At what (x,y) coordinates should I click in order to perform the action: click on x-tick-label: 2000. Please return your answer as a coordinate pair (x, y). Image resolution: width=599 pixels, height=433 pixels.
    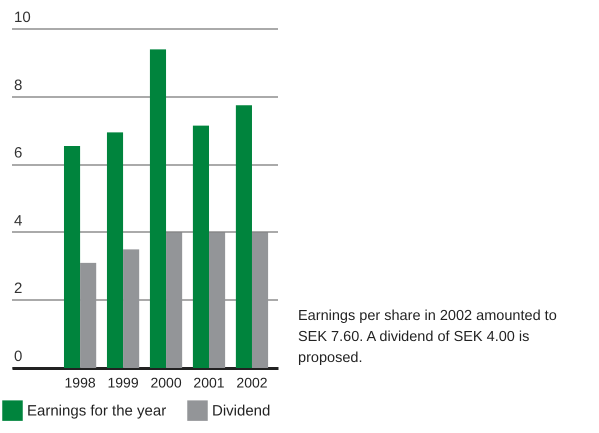
    Looking at the image, I should click on (166, 382).